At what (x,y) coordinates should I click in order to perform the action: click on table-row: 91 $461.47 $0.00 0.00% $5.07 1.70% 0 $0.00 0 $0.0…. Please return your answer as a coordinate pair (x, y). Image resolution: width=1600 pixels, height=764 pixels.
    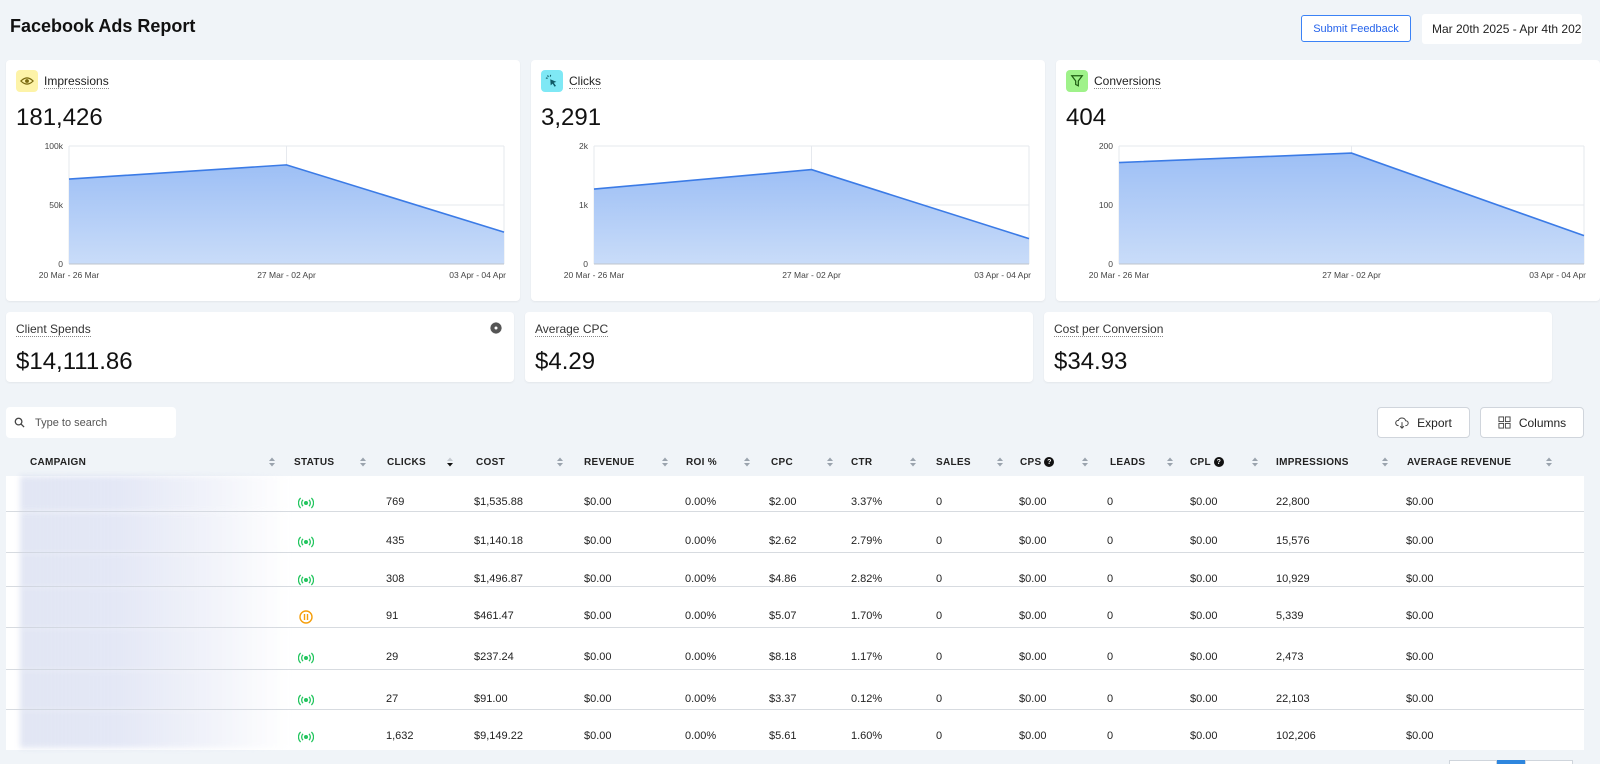
    Looking at the image, I should click on (795, 607).